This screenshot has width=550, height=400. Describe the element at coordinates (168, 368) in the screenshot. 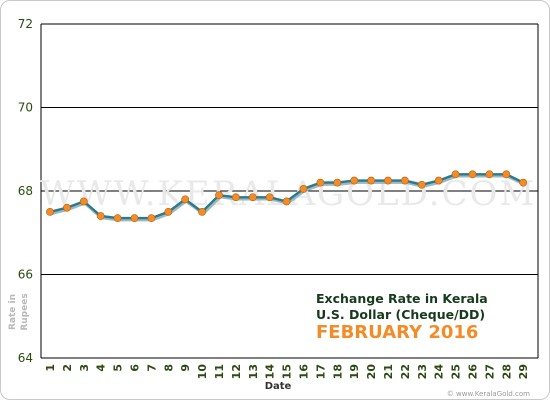

I see `x-tick-8: 8` at that location.